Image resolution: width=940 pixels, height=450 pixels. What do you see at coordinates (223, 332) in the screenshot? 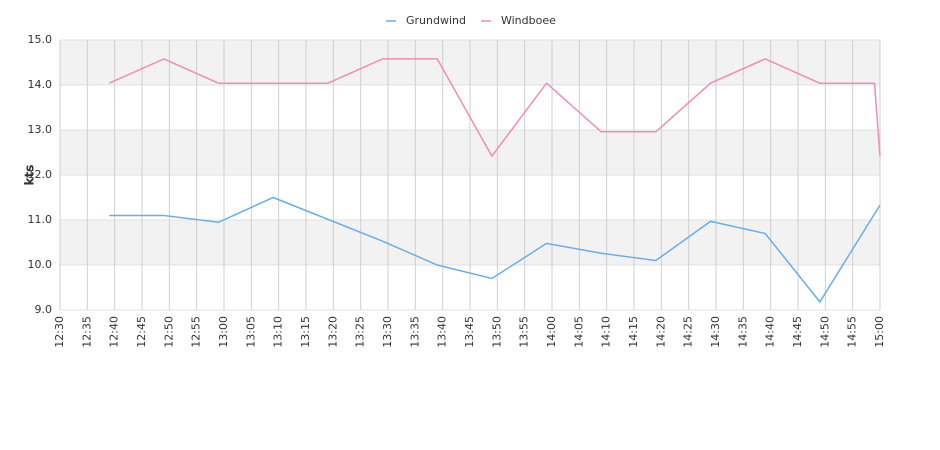
I see `x-tick-label: 13:00` at bounding box center [223, 332].